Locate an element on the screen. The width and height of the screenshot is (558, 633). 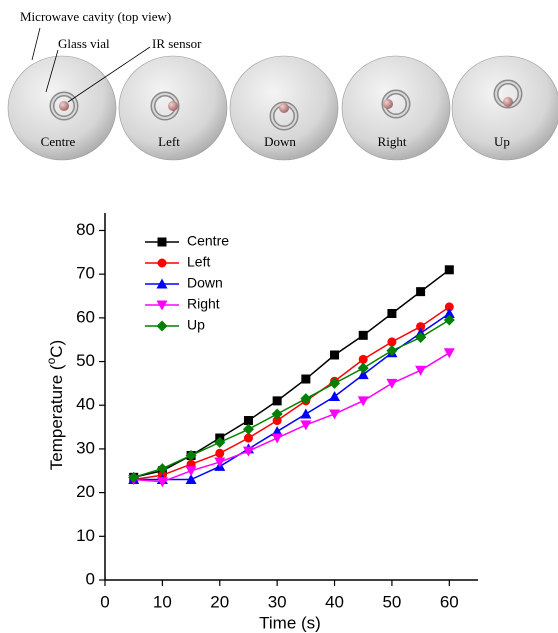
cavity is located at coordinates (396, 108).